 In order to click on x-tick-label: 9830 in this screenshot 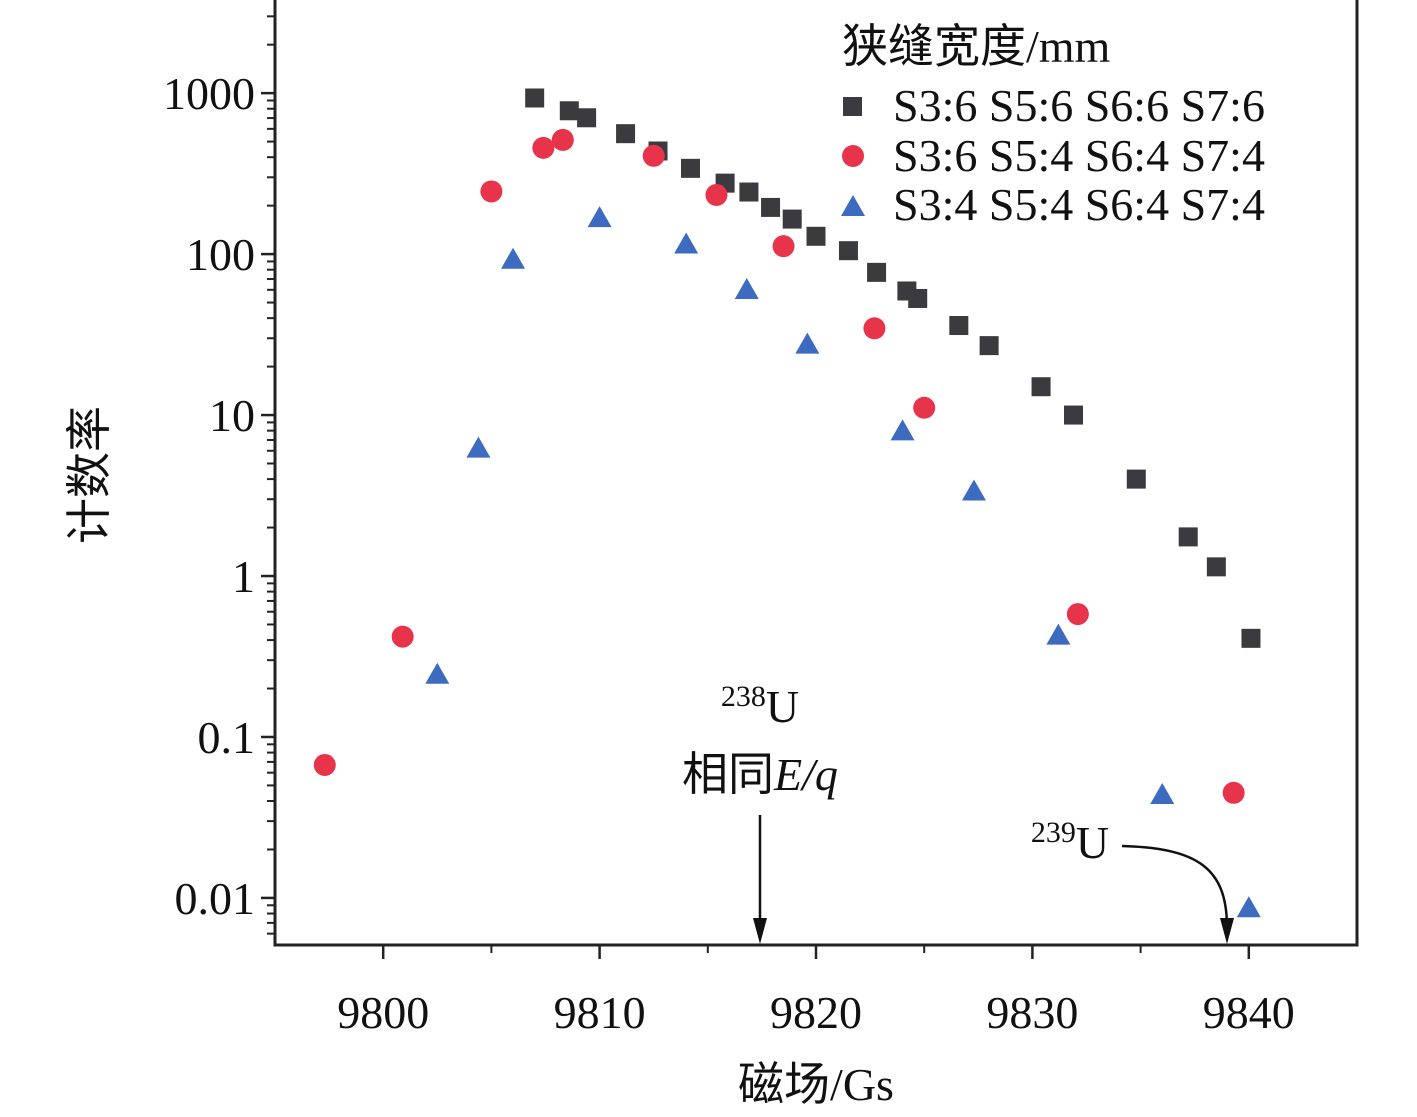, I will do `click(1032, 1012)`.